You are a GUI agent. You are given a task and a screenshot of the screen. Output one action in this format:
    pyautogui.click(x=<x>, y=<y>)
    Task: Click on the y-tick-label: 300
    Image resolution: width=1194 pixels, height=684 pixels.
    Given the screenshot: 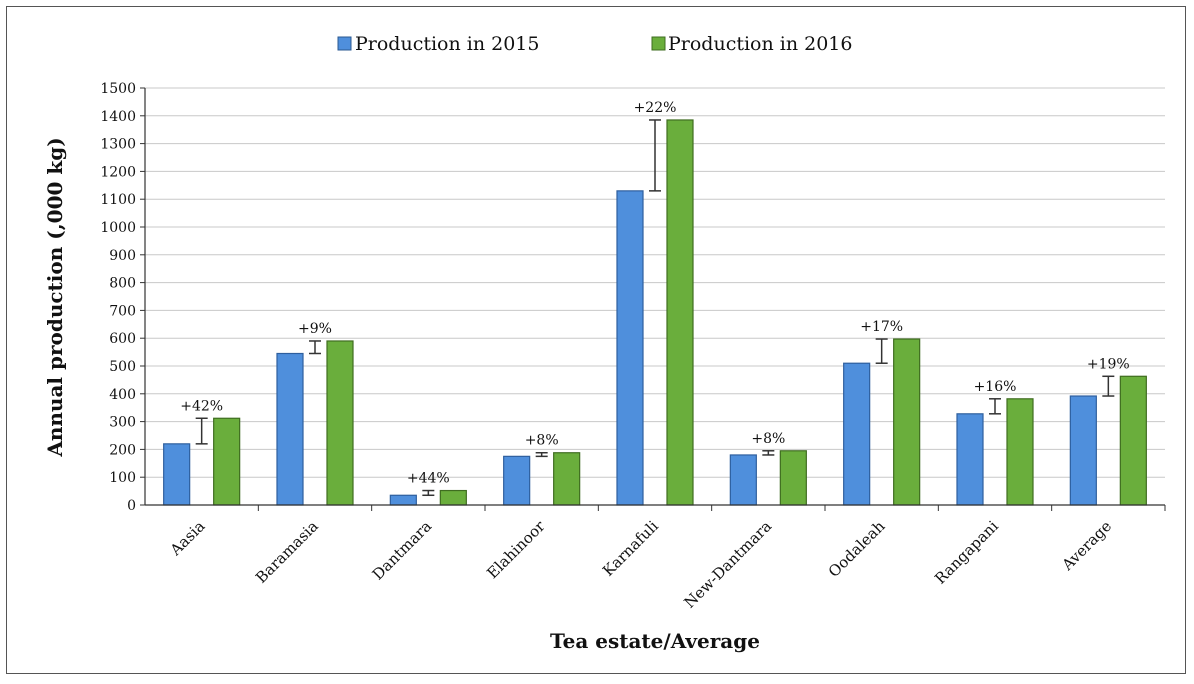 What is the action you would take?
    pyautogui.click(x=122, y=423)
    